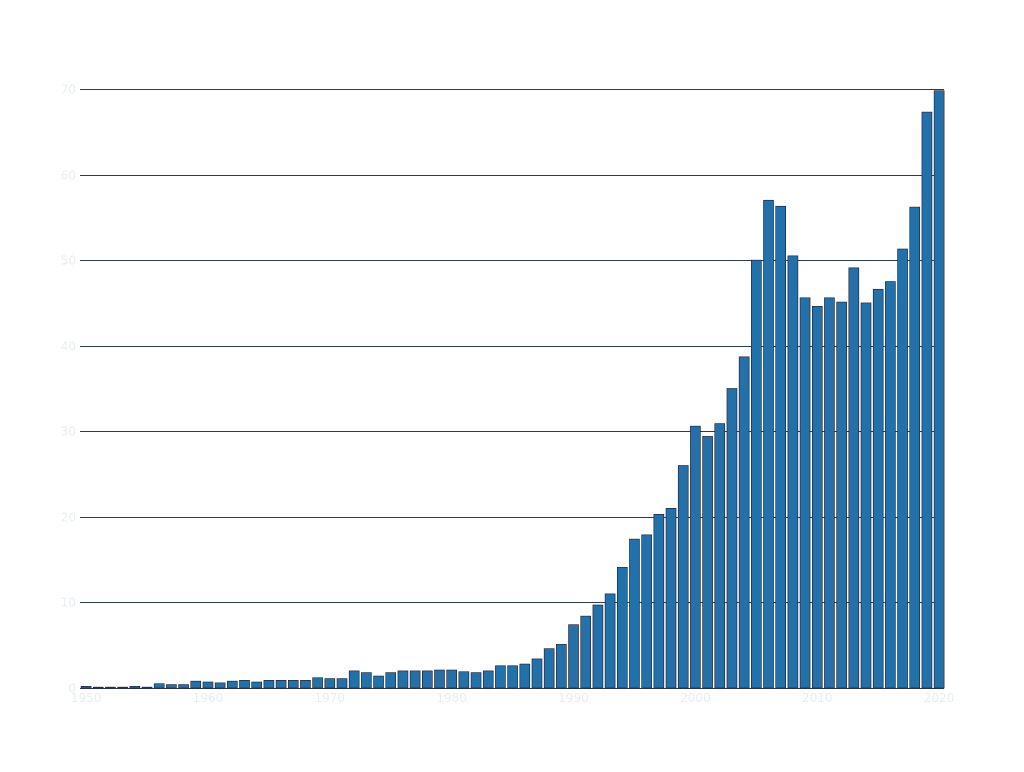 This screenshot has height=772, width=1024. What do you see at coordinates (68, 261) in the screenshot?
I see `y-tick-label: 50` at bounding box center [68, 261].